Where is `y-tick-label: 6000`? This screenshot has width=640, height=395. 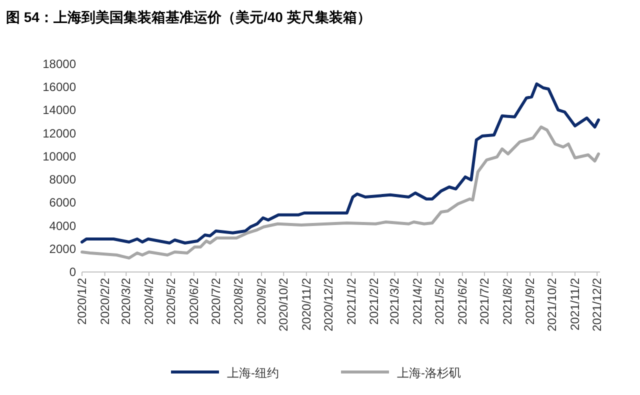
y-tick-label: 6000 is located at coordinates (62, 203).